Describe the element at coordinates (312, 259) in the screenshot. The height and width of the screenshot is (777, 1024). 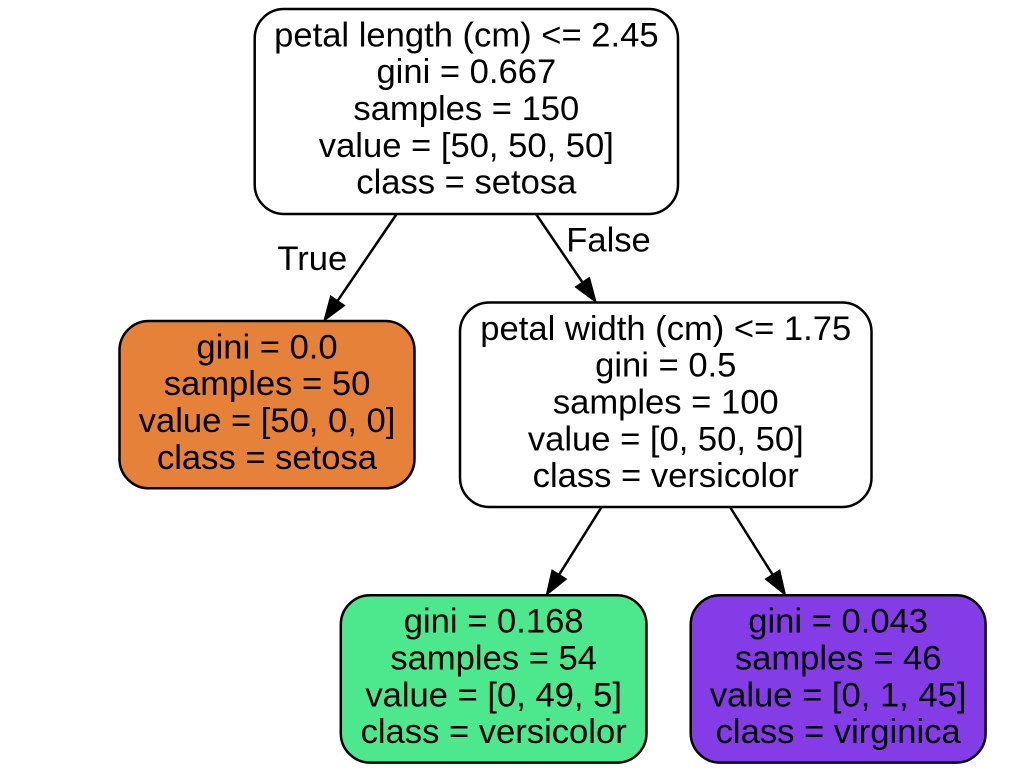
I see `svg-text: True` at that location.